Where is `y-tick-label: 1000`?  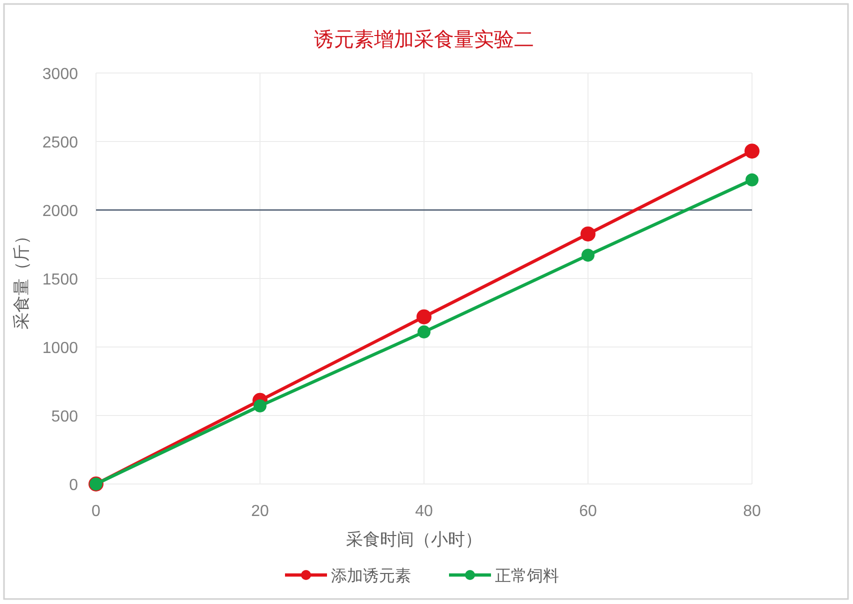 y-tick-label: 1000 is located at coordinates (60, 348).